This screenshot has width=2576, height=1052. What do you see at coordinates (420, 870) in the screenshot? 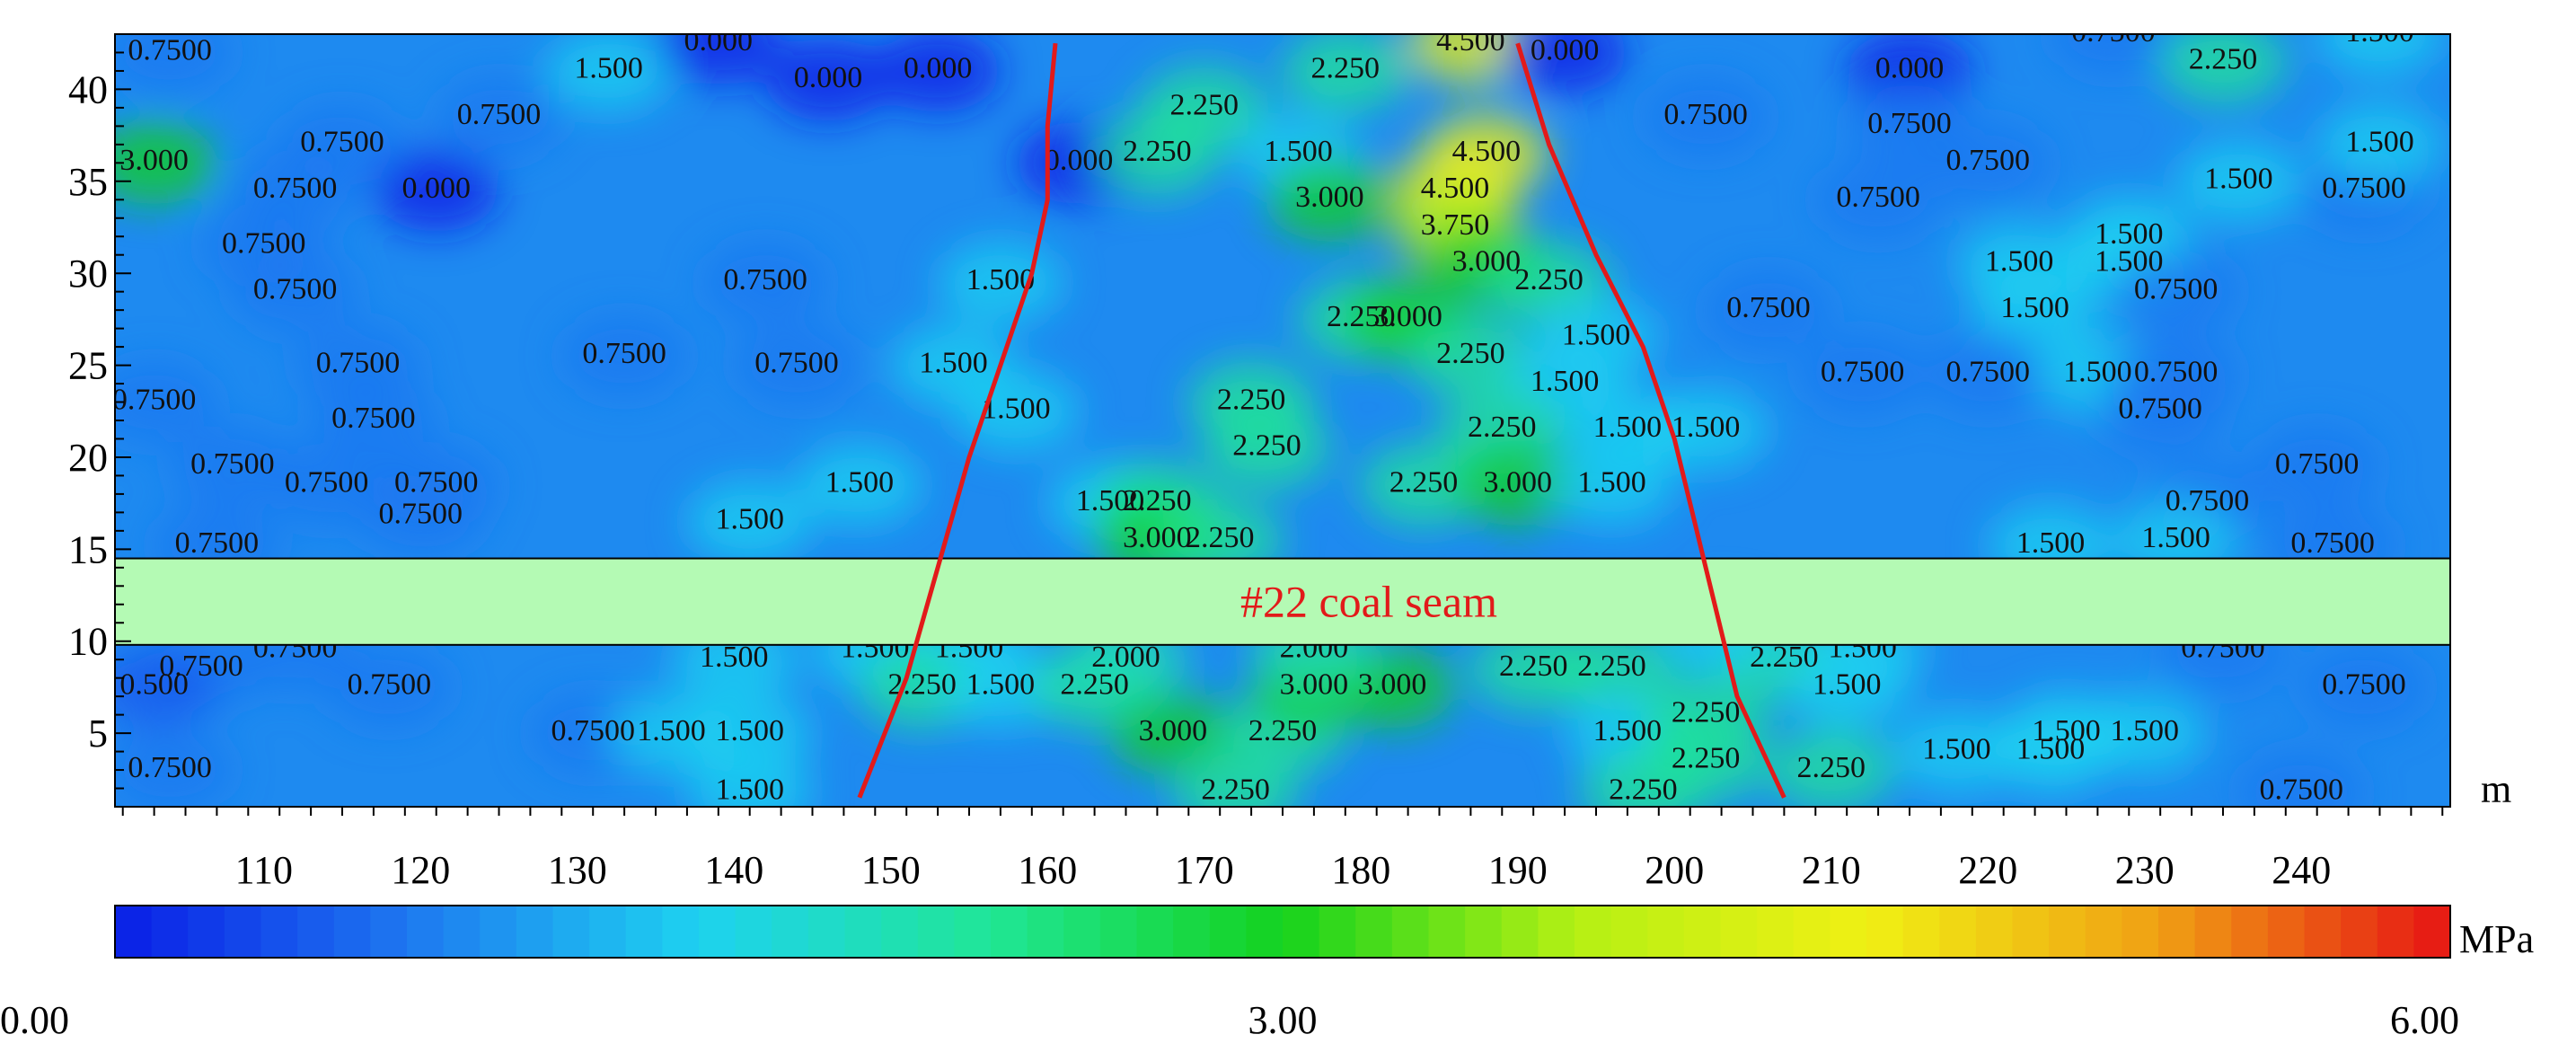
I see `x-tick-label: 120` at bounding box center [420, 870].